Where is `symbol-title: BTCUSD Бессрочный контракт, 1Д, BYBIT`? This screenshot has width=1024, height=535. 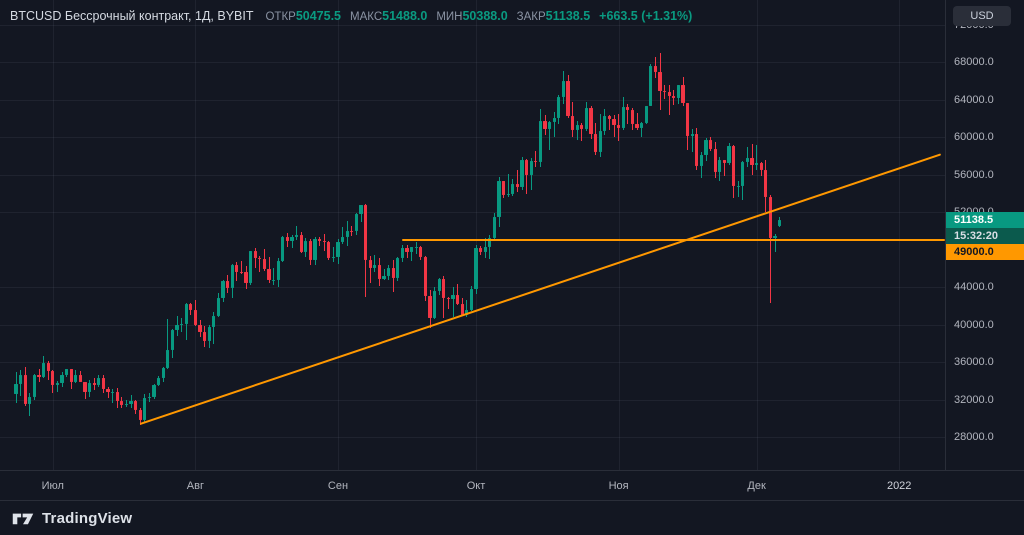
symbol-title: BTCUSD Бессрочный контракт, 1Д, BYBIT is located at coordinates (132, 16).